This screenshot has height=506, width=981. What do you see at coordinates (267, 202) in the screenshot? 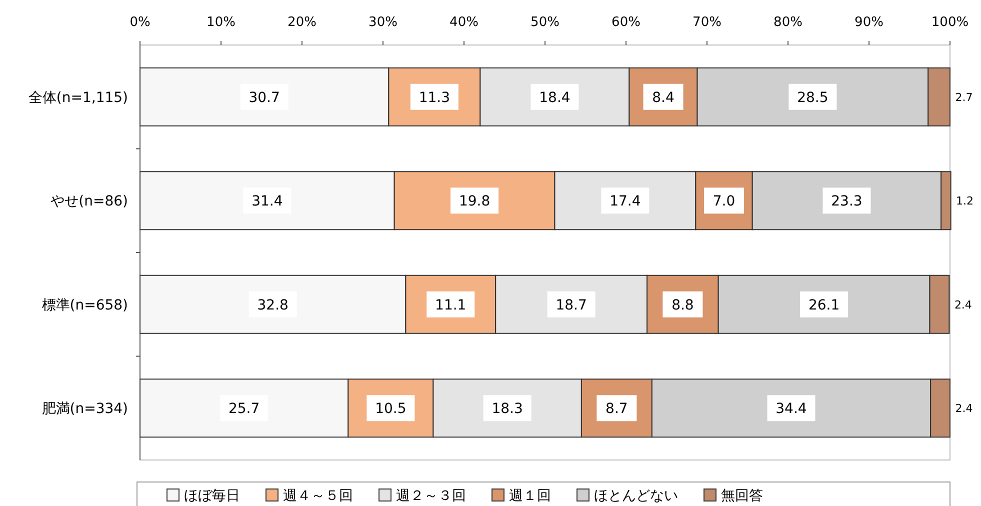
I see `data-label: 31.4` at bounding box center [267, 202].